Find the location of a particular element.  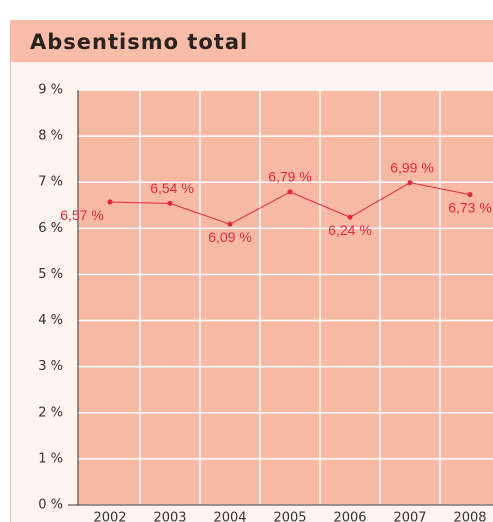

y-tick-label: 7 % is located at coordinates (50, 182).